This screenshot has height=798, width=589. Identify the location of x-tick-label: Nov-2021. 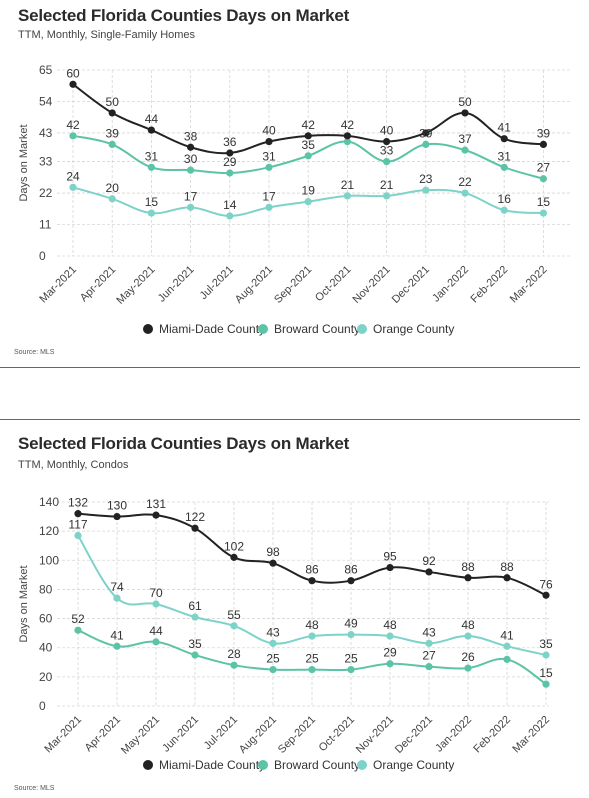
(372, 285).